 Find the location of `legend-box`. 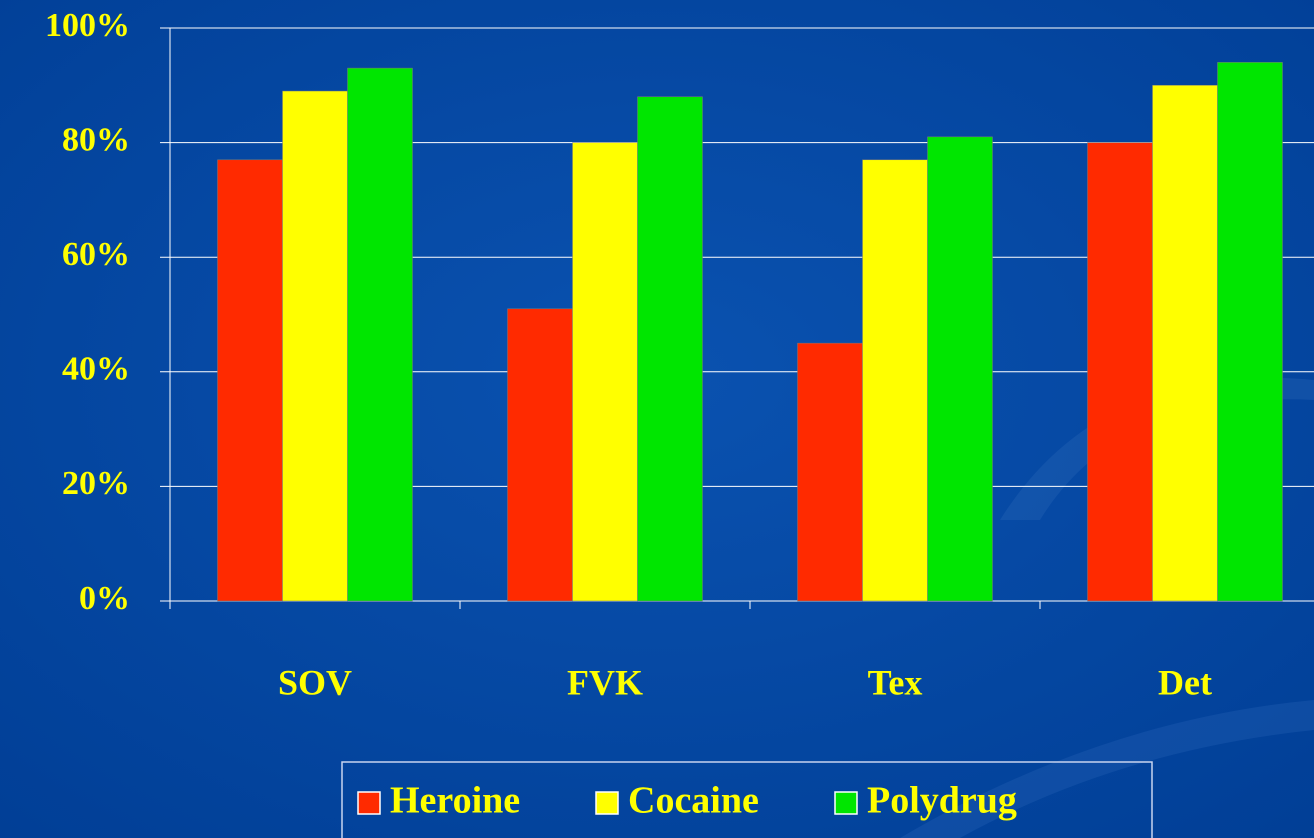

legend-box is located at coordinates (747, 799).